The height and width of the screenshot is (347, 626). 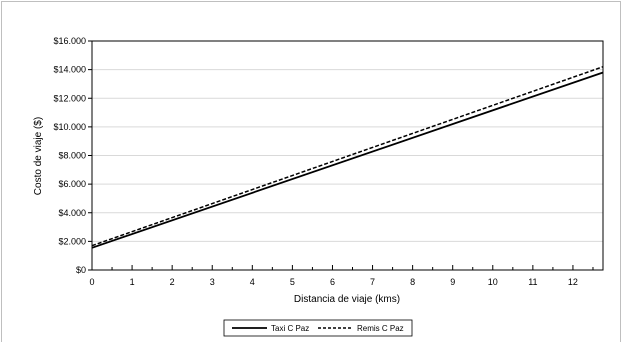 What do you see at coordinates (347, 299) in the screenshot?
I see `x-axis-title: Distancia de viaje (kms)` at bounding box center [347, 299].